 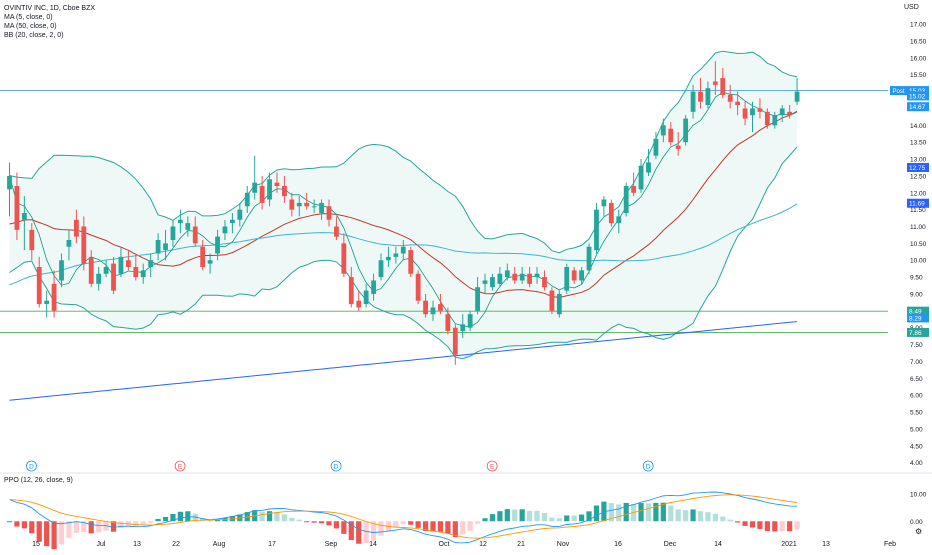 What do you see at coordinates (890, 544) in the screenshot?
I see `x-tick-label: Feb` at bounding box center [890, 544].